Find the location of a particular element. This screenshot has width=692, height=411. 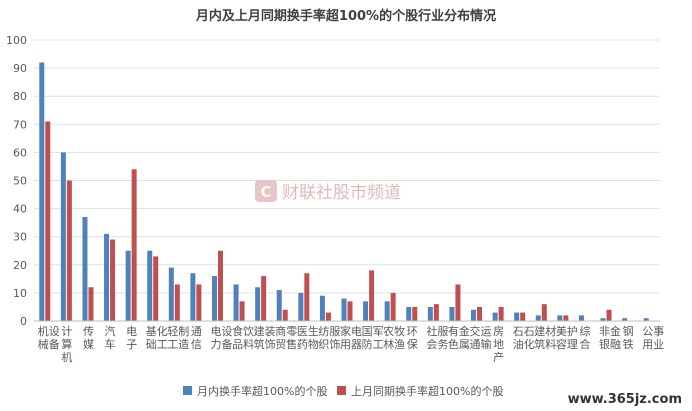

x-category-label: 美容护理 is located at coordinates (567, 337).